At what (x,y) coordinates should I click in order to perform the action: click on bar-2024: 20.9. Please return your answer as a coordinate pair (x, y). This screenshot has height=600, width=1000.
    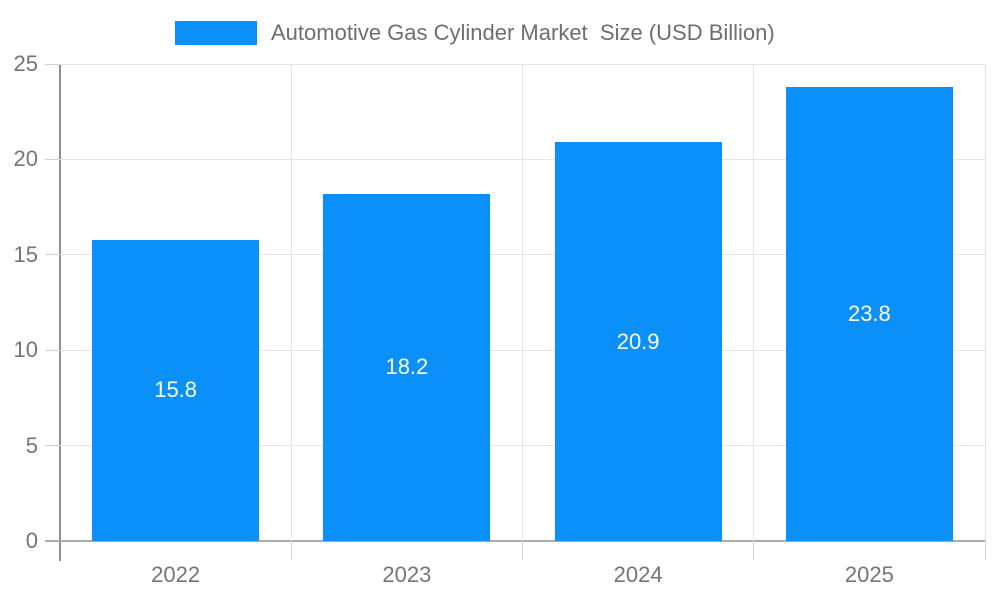
    Looking at the image, I should click on (638, 341).